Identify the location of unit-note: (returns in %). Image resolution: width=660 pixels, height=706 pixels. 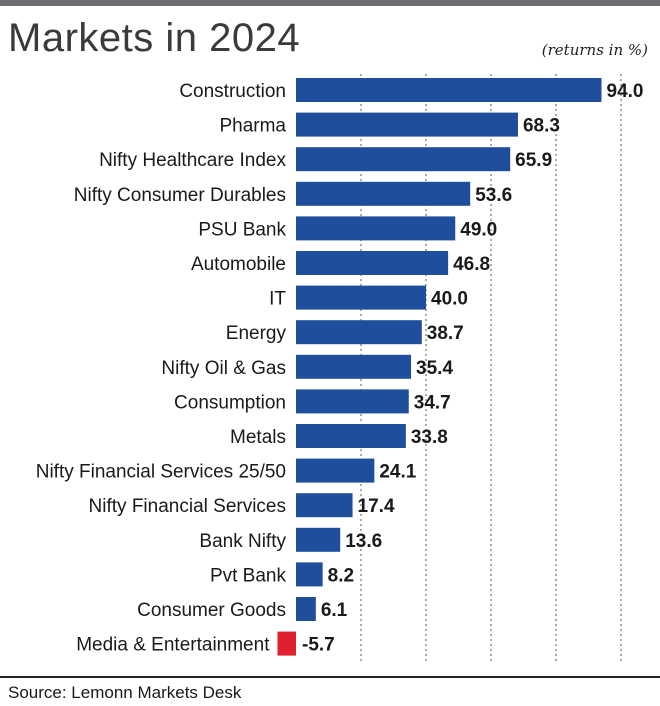
(594, 50).